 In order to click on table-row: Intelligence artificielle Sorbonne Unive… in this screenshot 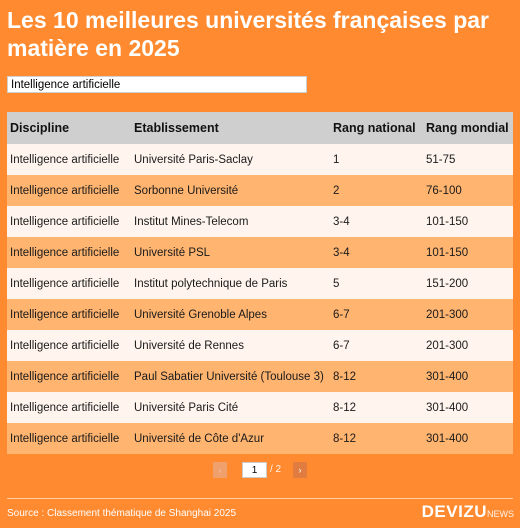, I will do `click(260, 190)`.